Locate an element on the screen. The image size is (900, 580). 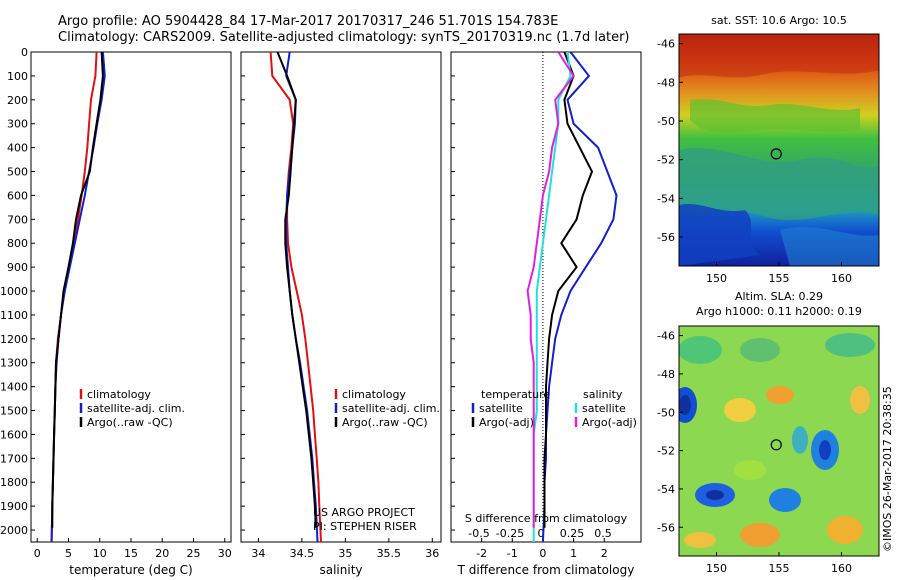
x-axis-label: salinity is located at coordinates (340, 570).